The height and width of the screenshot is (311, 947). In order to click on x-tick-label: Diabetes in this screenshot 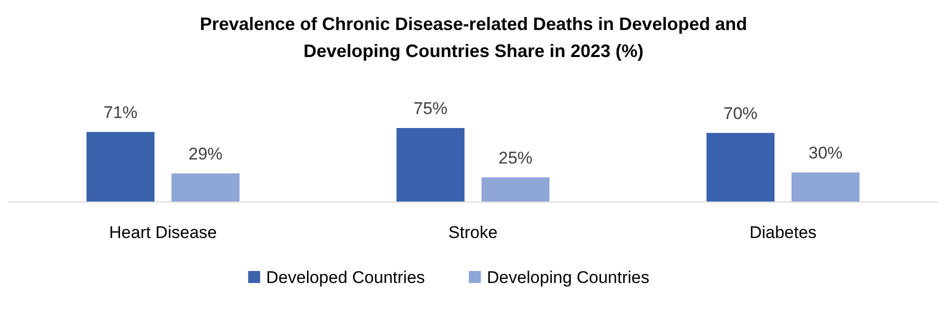, I will do `click(783, 232)`.